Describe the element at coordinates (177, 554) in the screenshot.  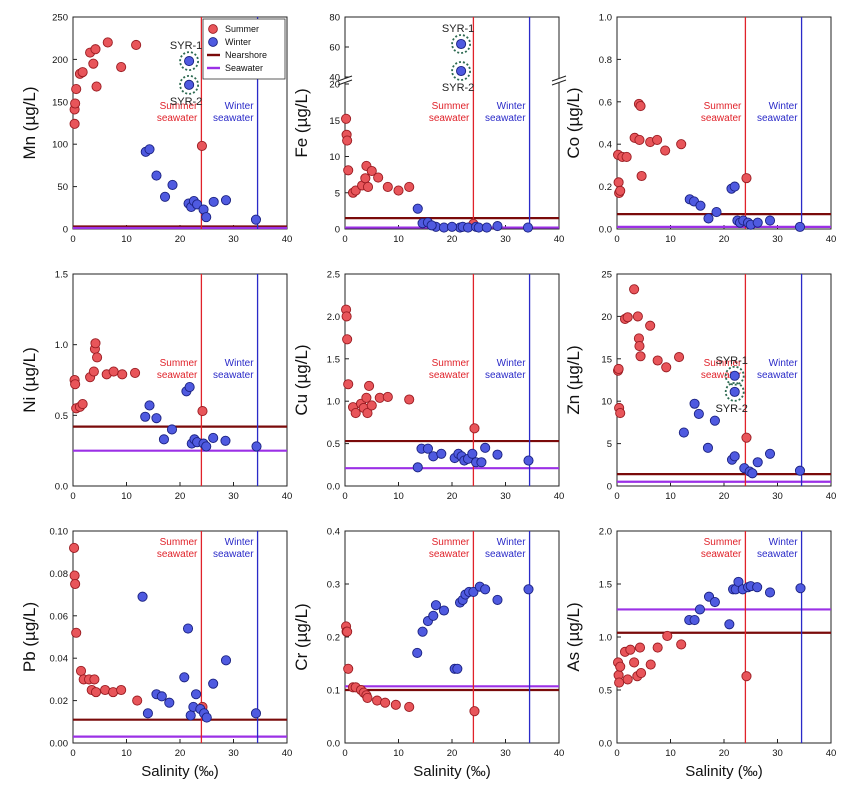
I see `summer-seawater-label: seawater` at that location.